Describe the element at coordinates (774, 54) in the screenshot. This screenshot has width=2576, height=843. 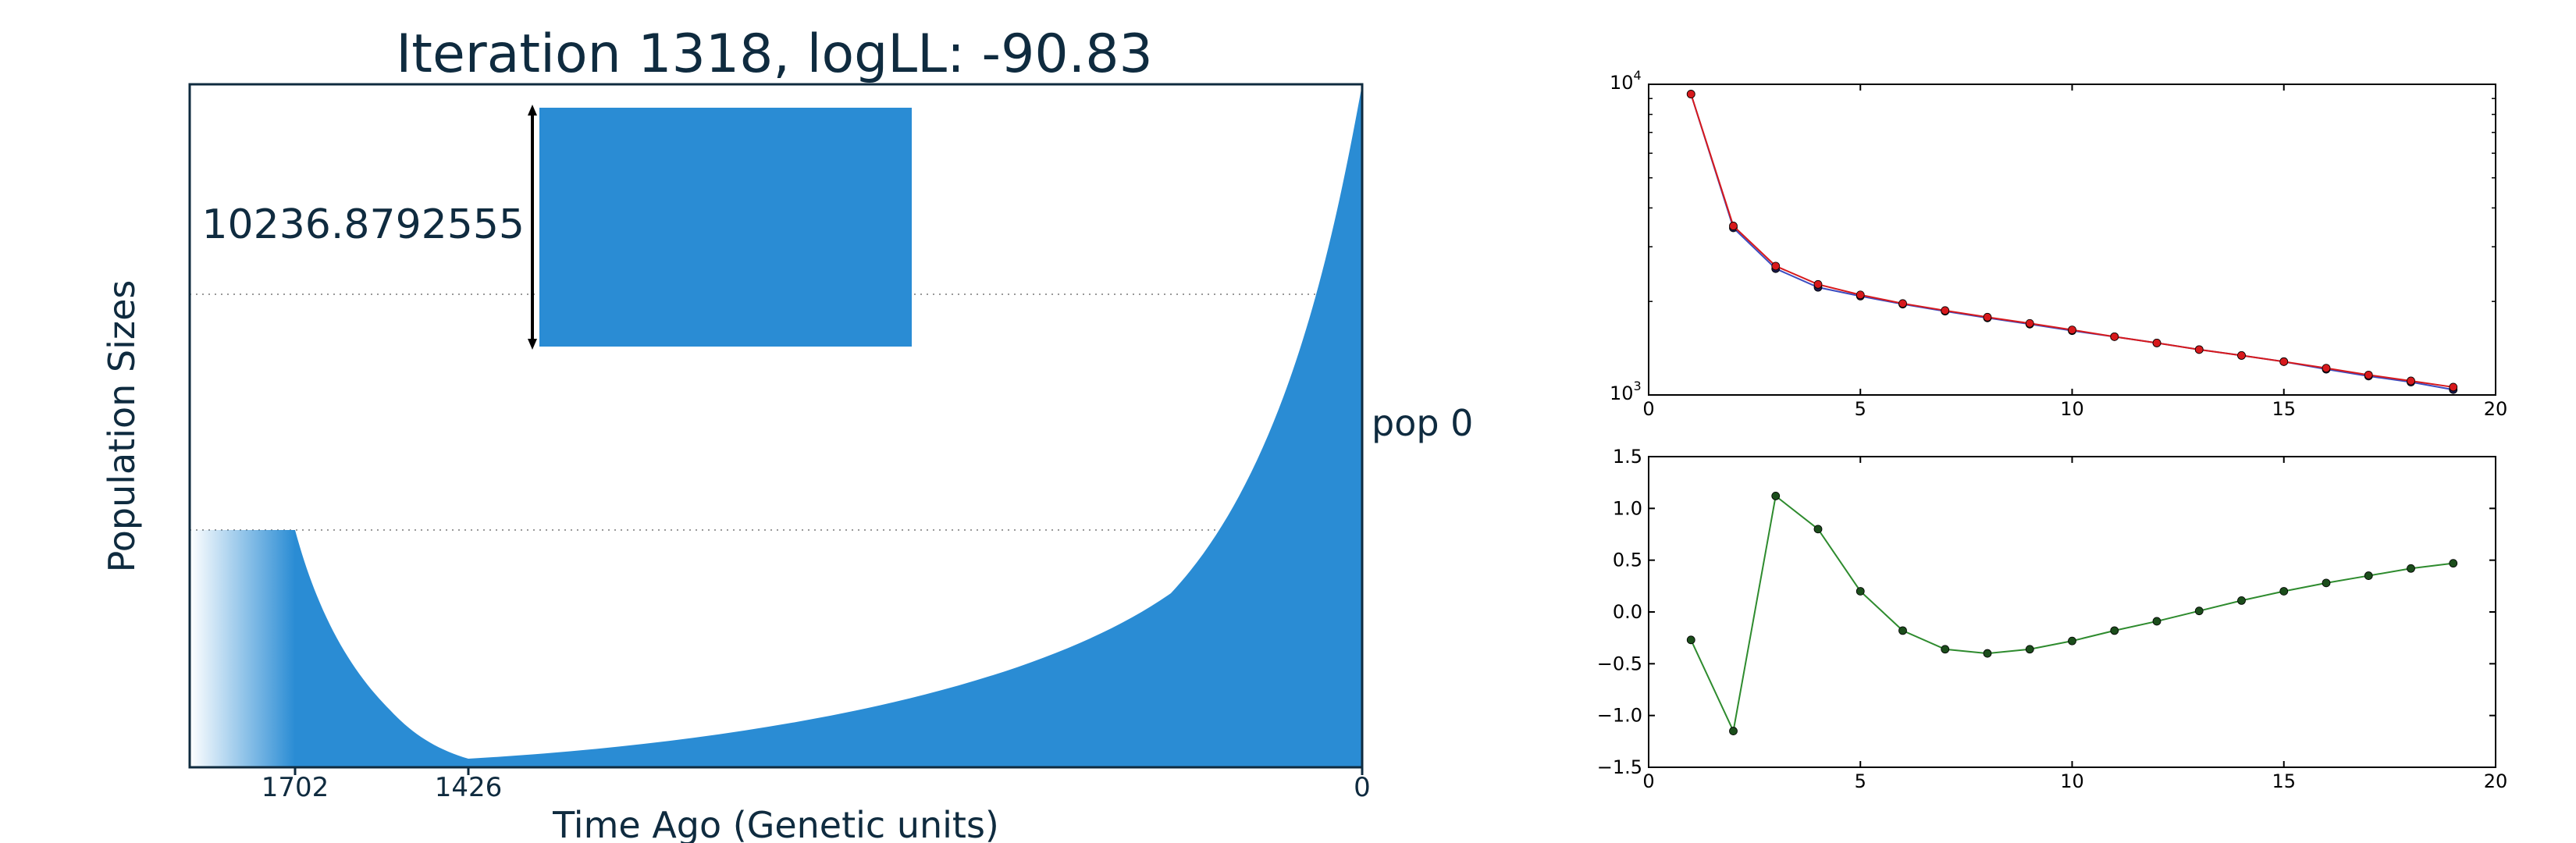
I see `chart-title: Iteration 1318, logLL: -90.83` at that location.